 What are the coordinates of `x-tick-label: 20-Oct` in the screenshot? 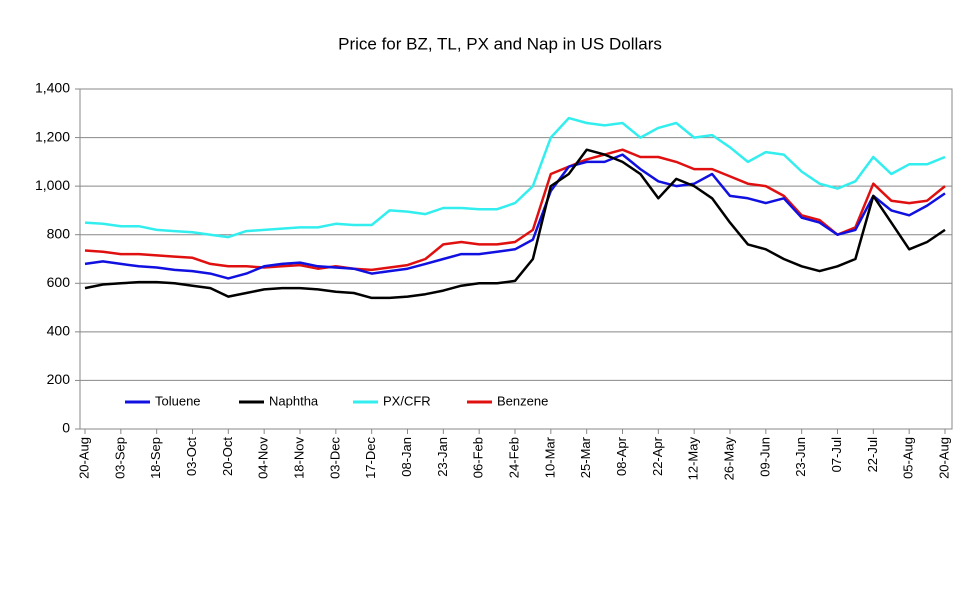 It's located at (227, 456).